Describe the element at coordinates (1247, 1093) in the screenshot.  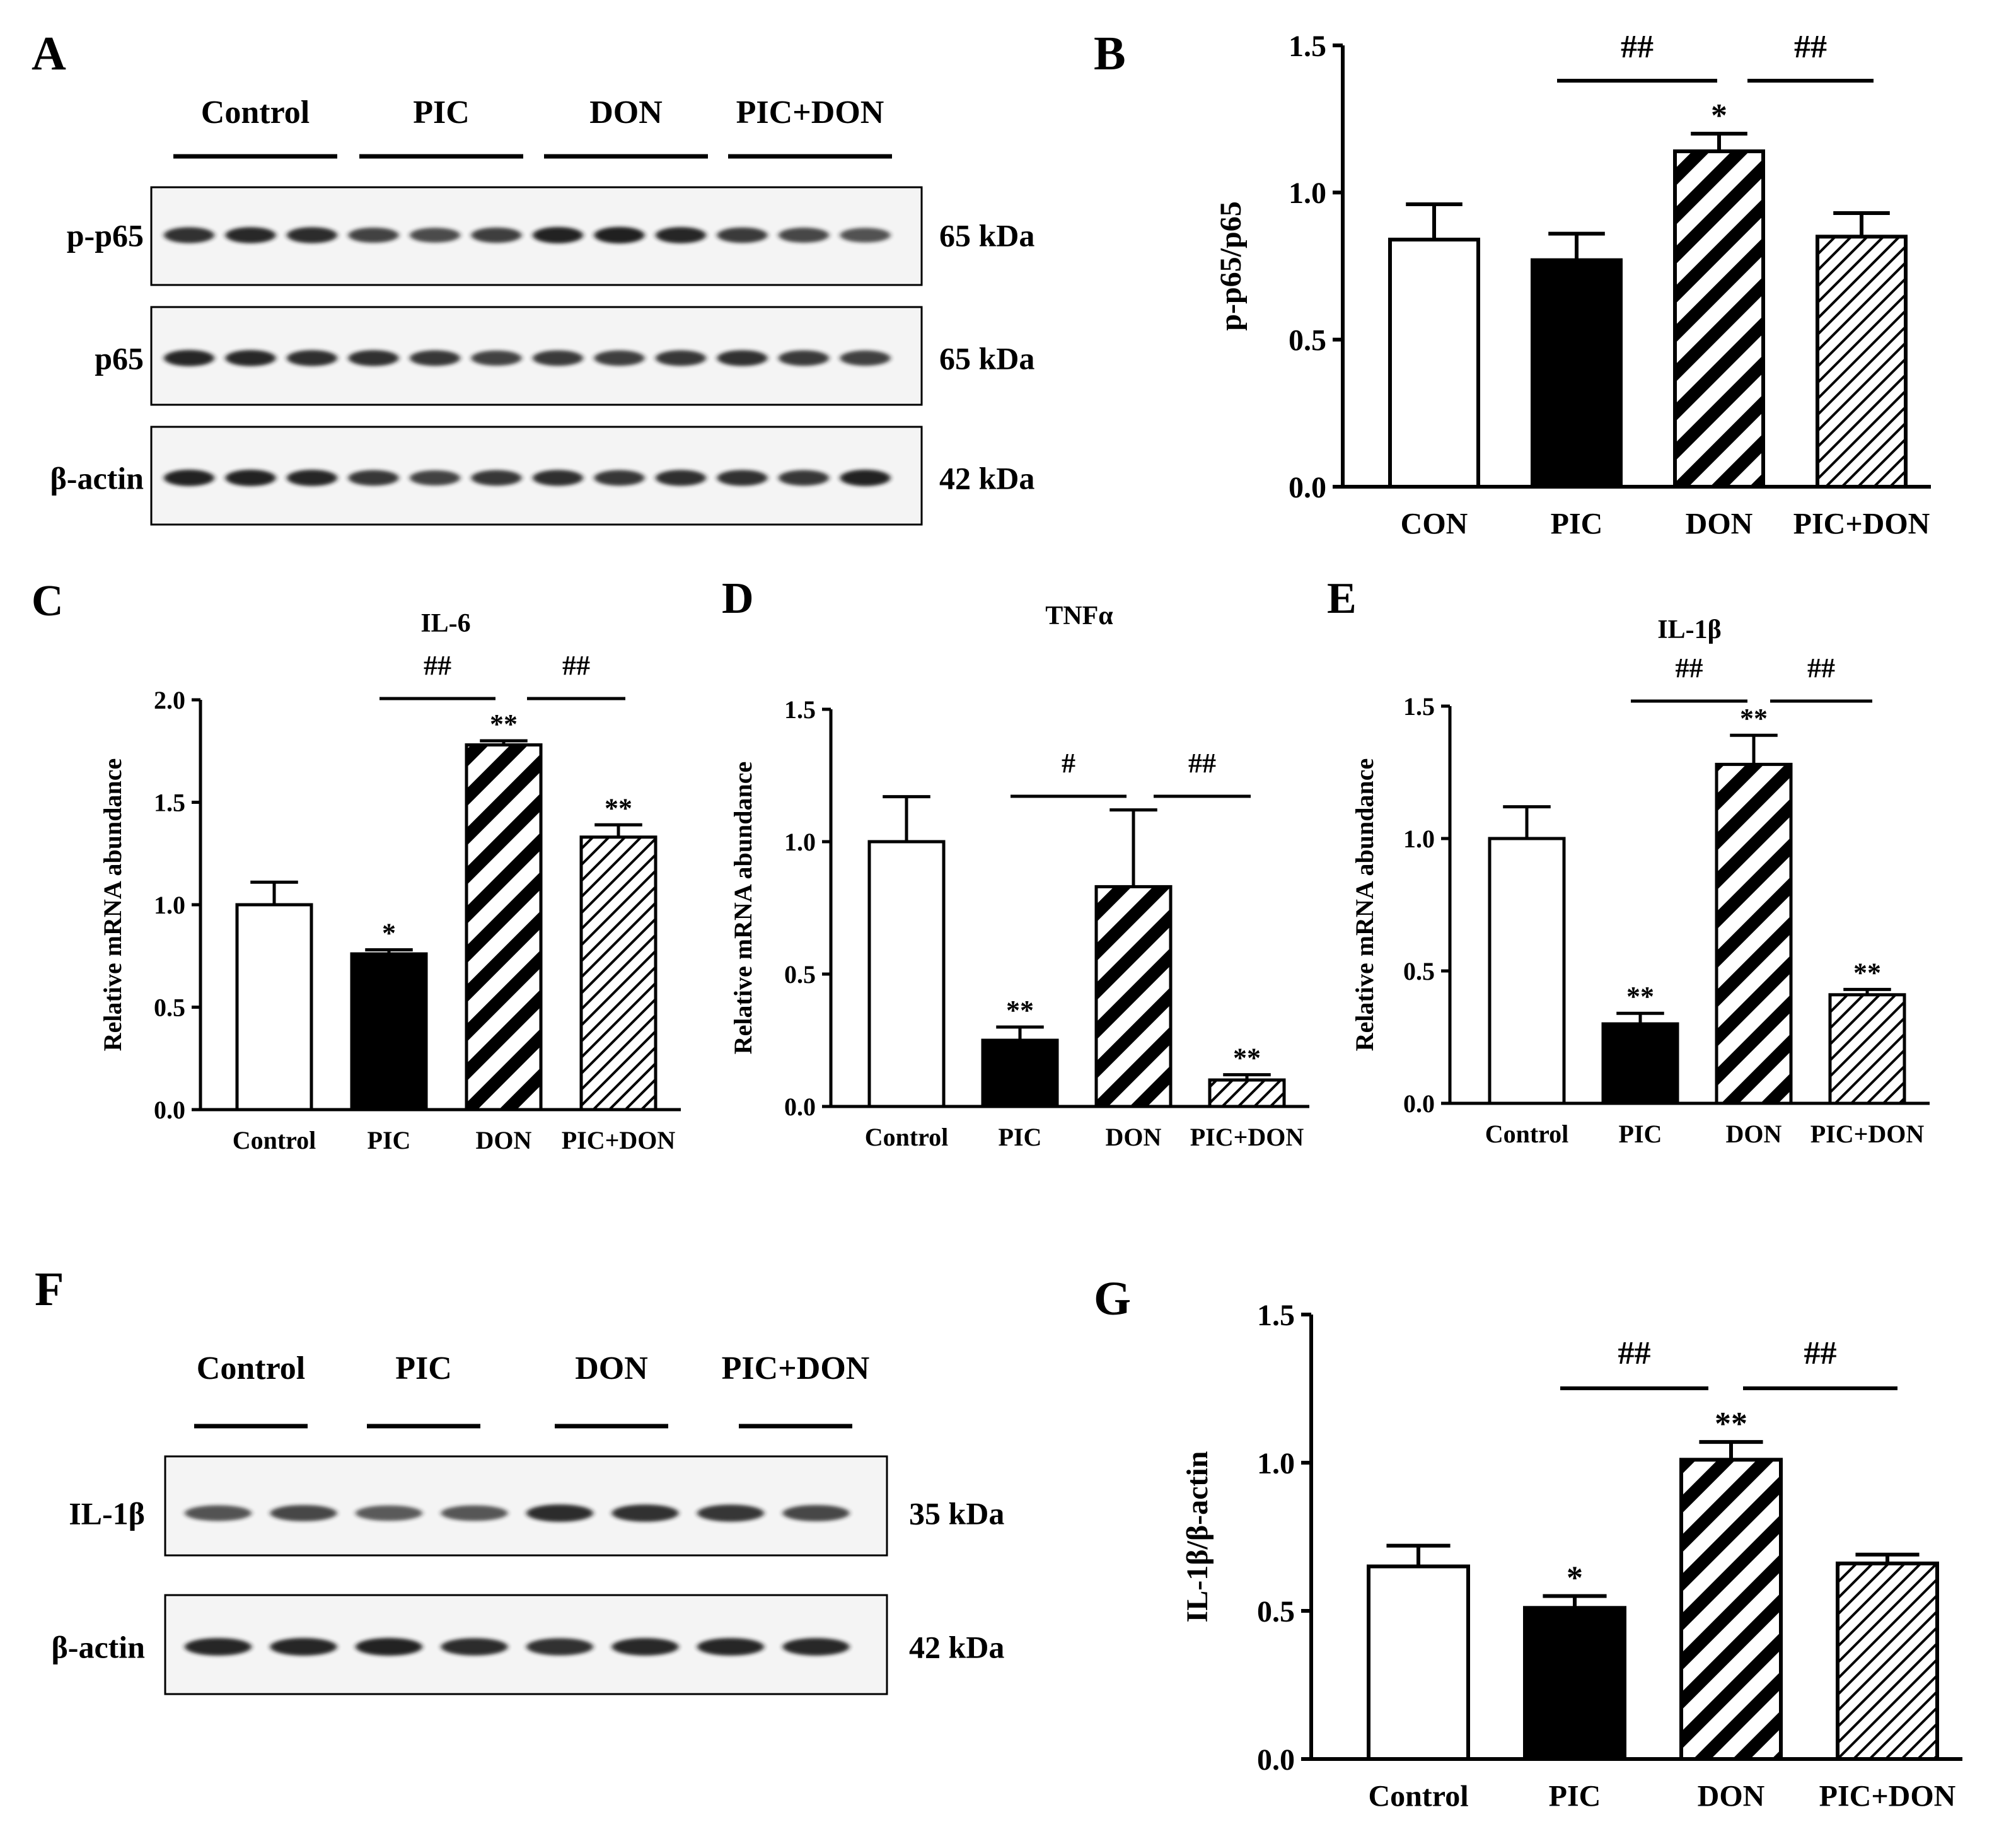
I see `panel-d-bar-pic-don` at that location.